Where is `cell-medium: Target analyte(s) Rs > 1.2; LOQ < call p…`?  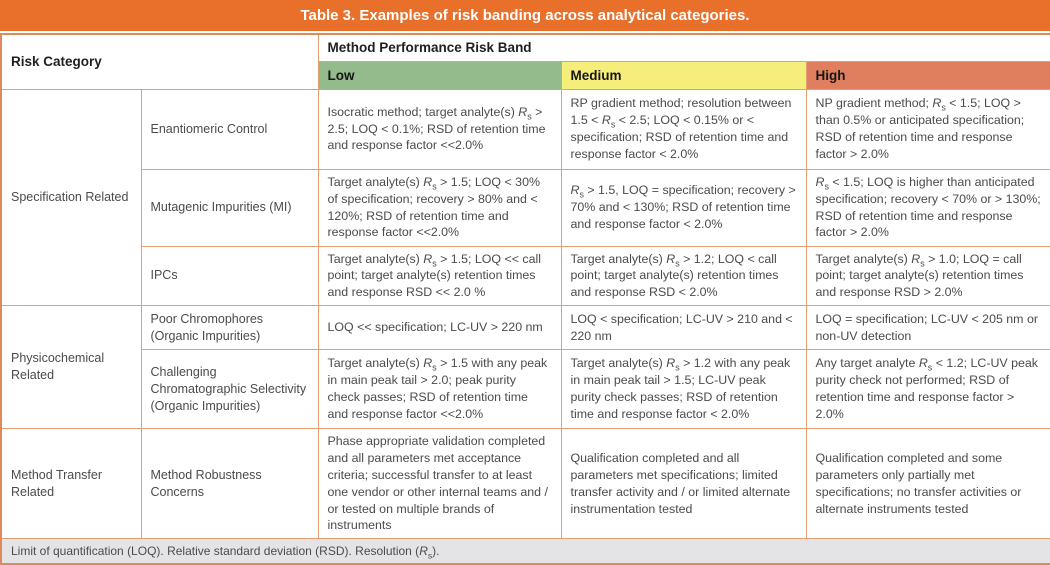
cell-medium: Target analyte(s) Rs > 1.2; LOQ < call p… is located at coordinates (683, 276).